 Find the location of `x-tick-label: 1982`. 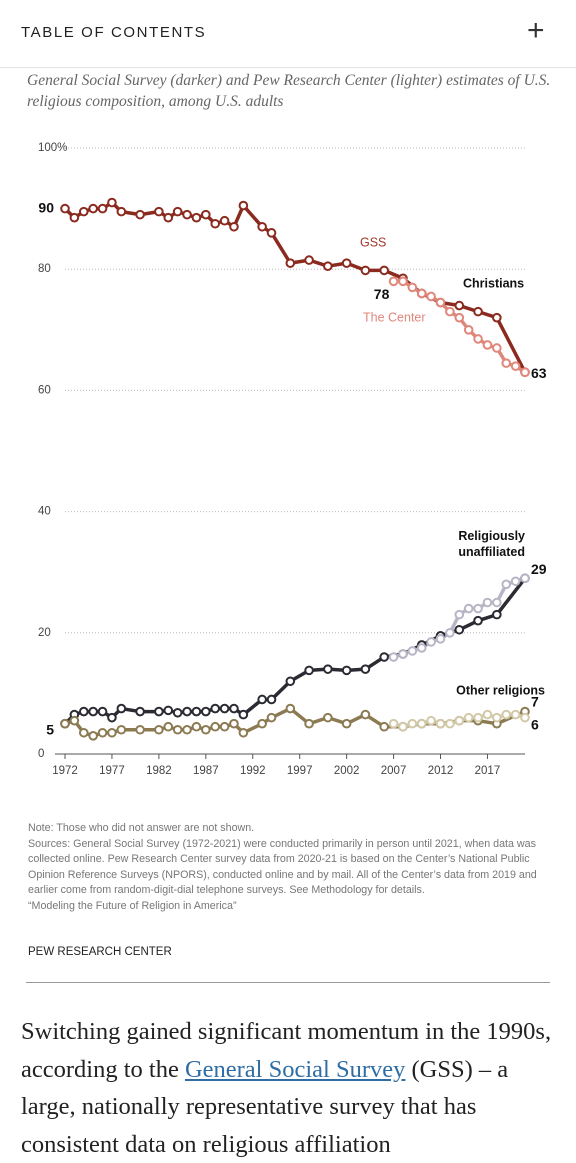

x-tick-label: 1982 is located at coordinates (159, 771).